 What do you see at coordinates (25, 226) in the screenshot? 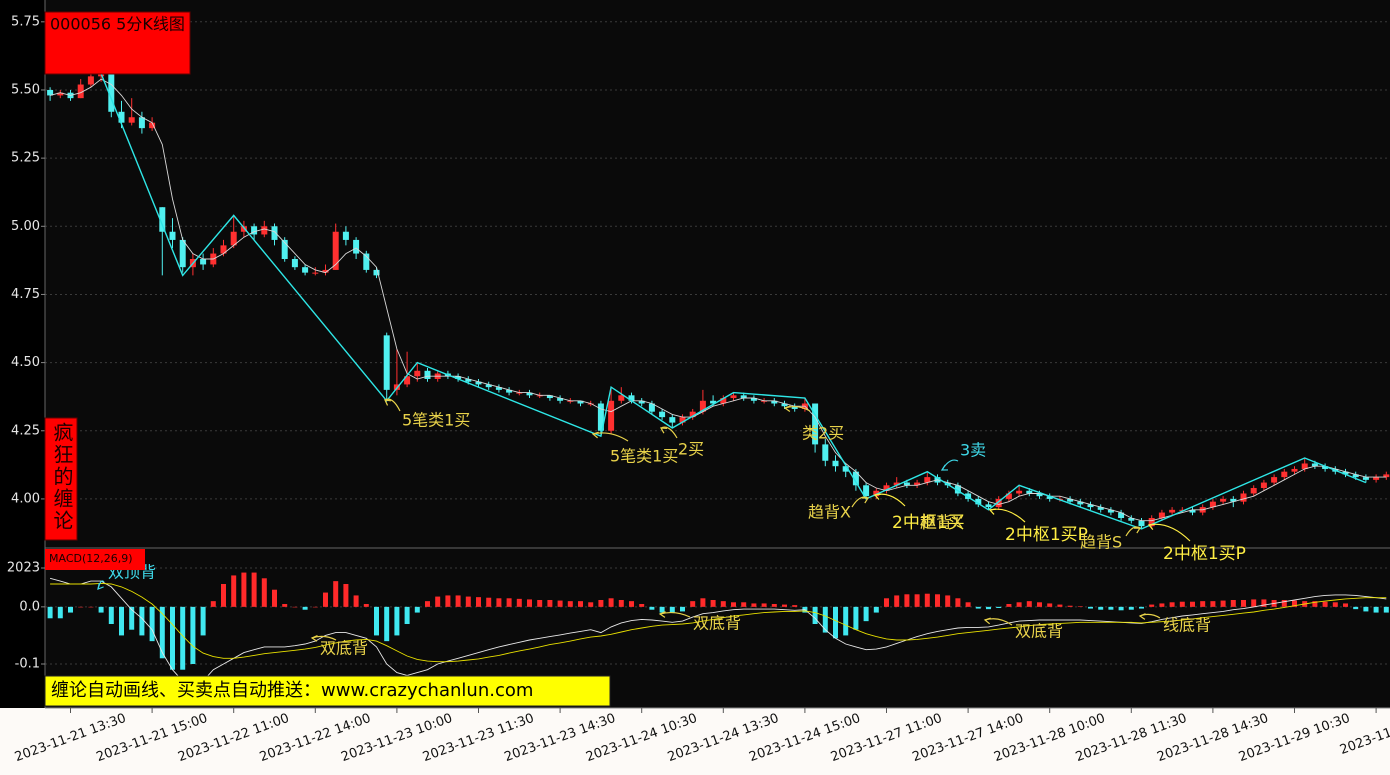
I see `y-tick-label: 5.00` at bounding box center [25, 226].